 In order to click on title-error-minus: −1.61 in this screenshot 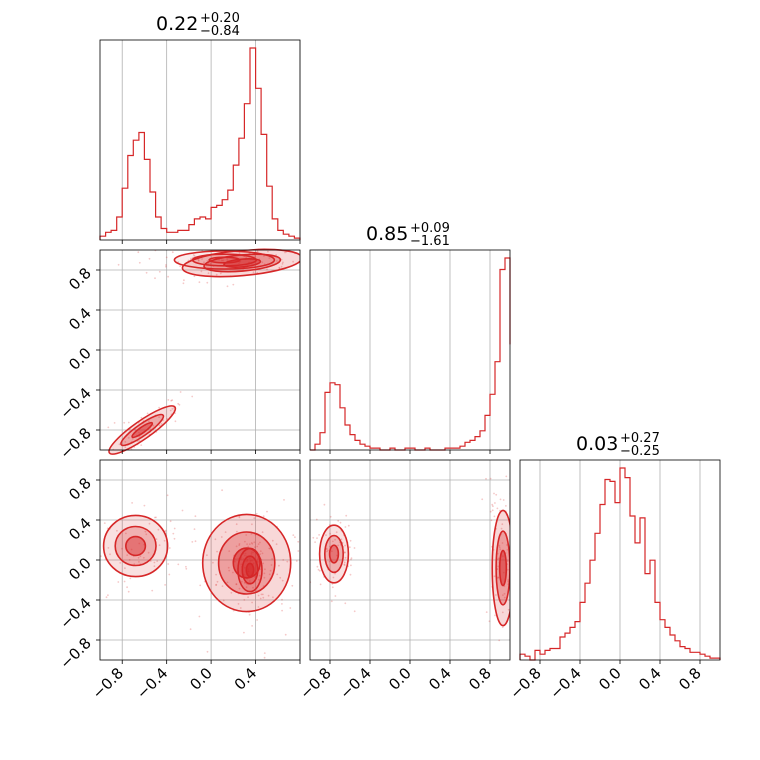, I will do `click(430, 241)`.